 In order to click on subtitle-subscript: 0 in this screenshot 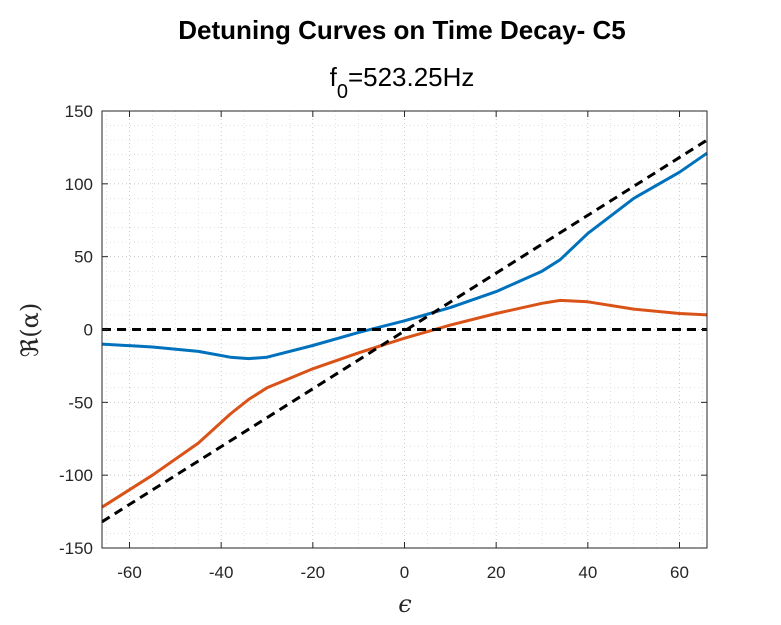, I will do `click(342, 92)`.